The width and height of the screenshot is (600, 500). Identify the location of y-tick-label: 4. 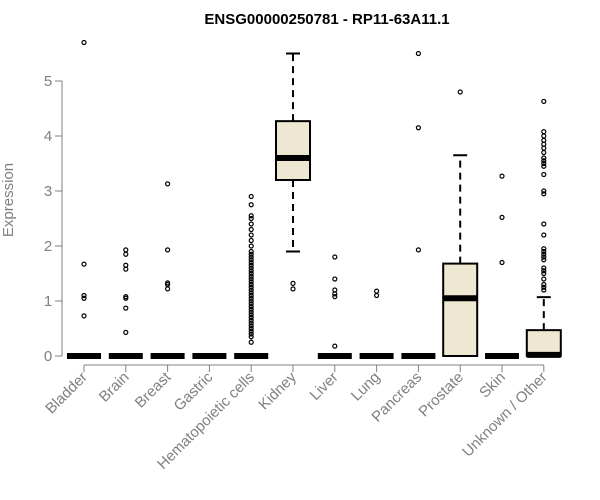
(48, 136).